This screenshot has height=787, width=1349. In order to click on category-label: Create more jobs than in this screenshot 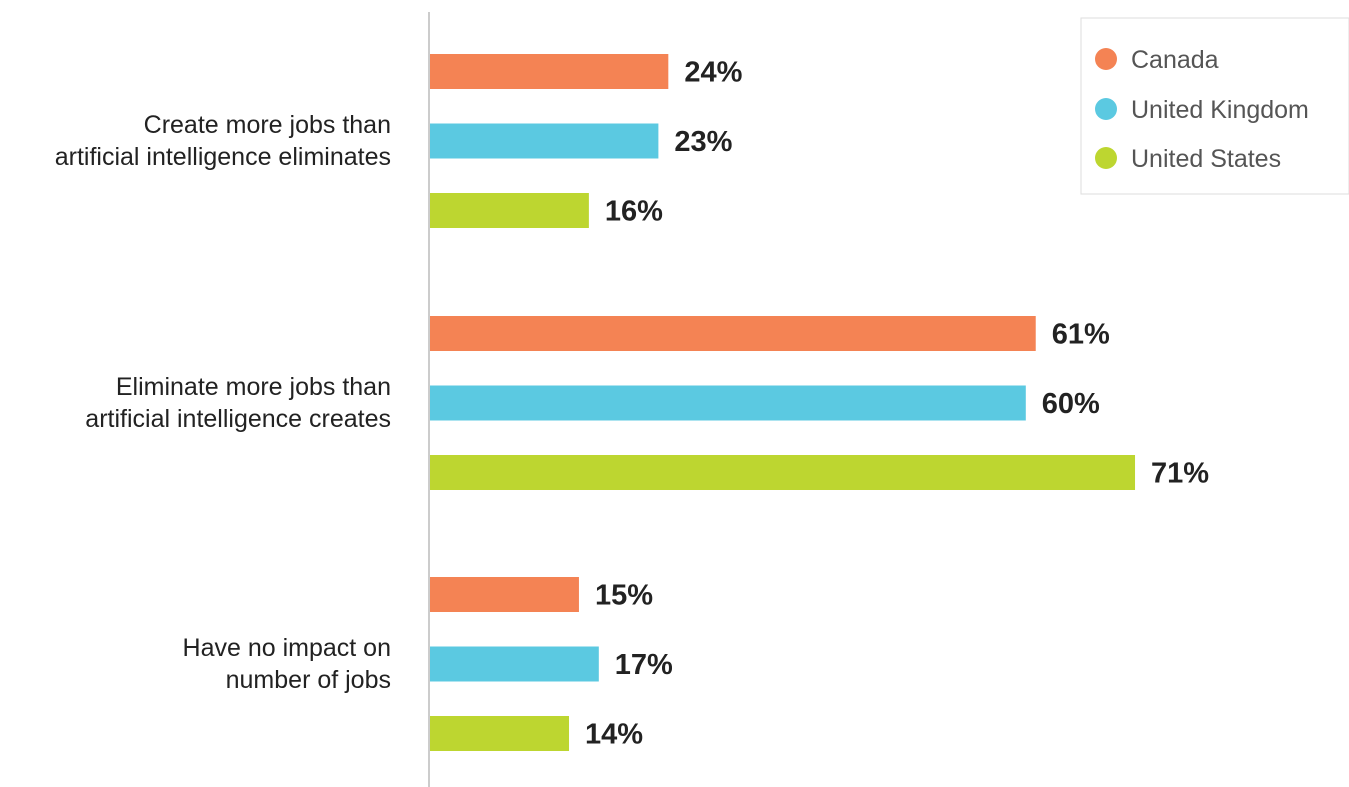, I will do `click(267, 125)`.